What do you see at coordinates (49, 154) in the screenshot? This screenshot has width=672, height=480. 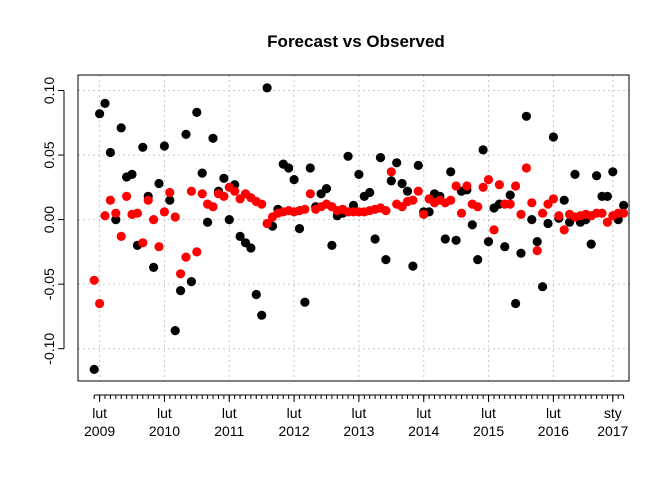 I see `y-tick-label: 0.05` at bounding box center [49, 154].